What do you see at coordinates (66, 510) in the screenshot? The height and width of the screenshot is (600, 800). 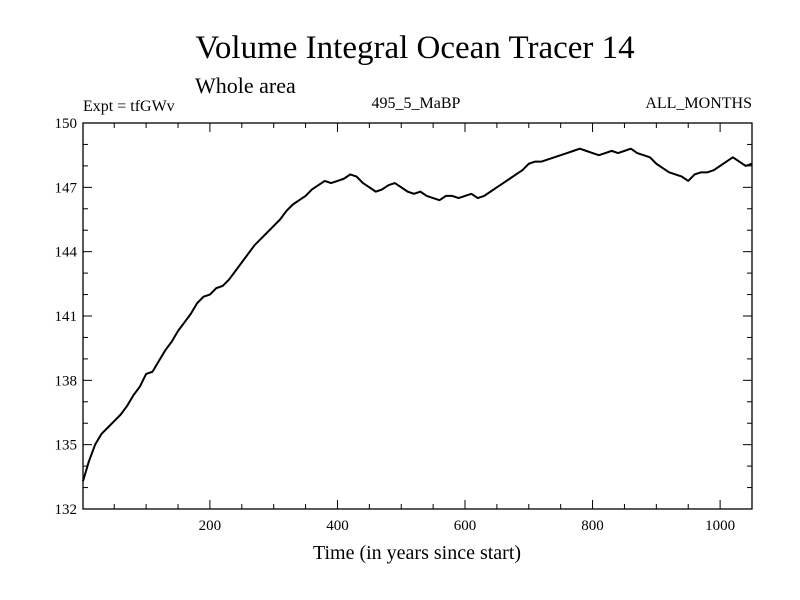 I see `y-tick-label: 132` at bounding box center [66, 510].